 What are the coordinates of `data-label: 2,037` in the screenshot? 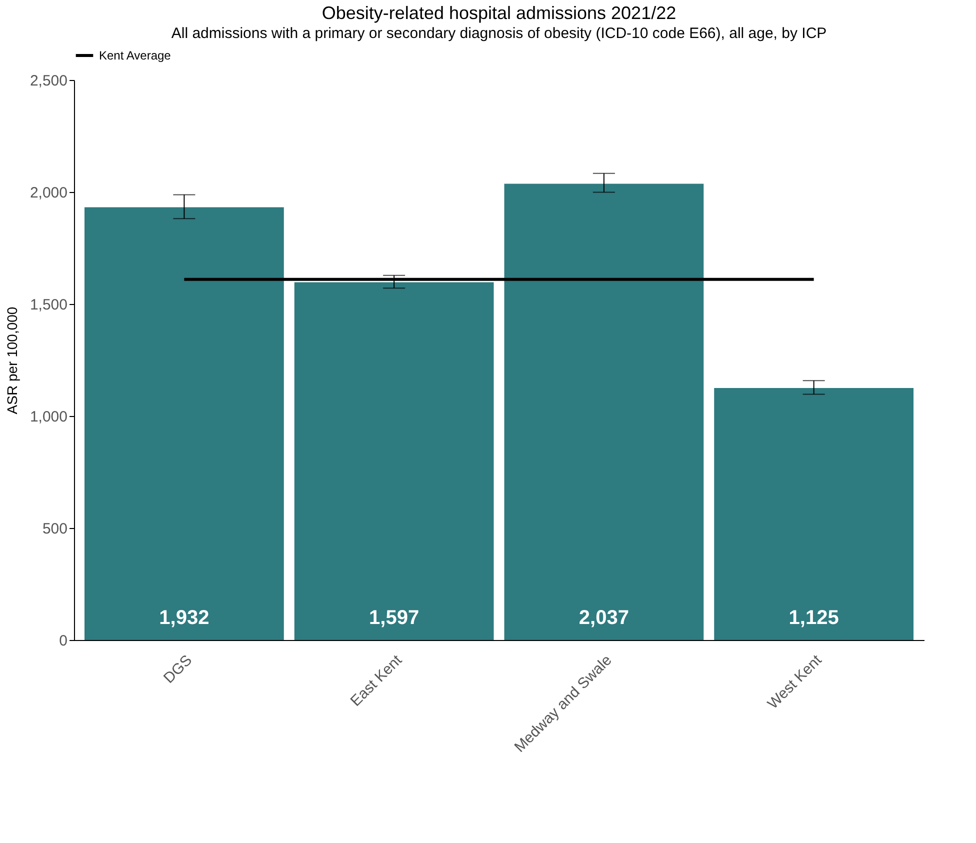 It's located at (603, 618).